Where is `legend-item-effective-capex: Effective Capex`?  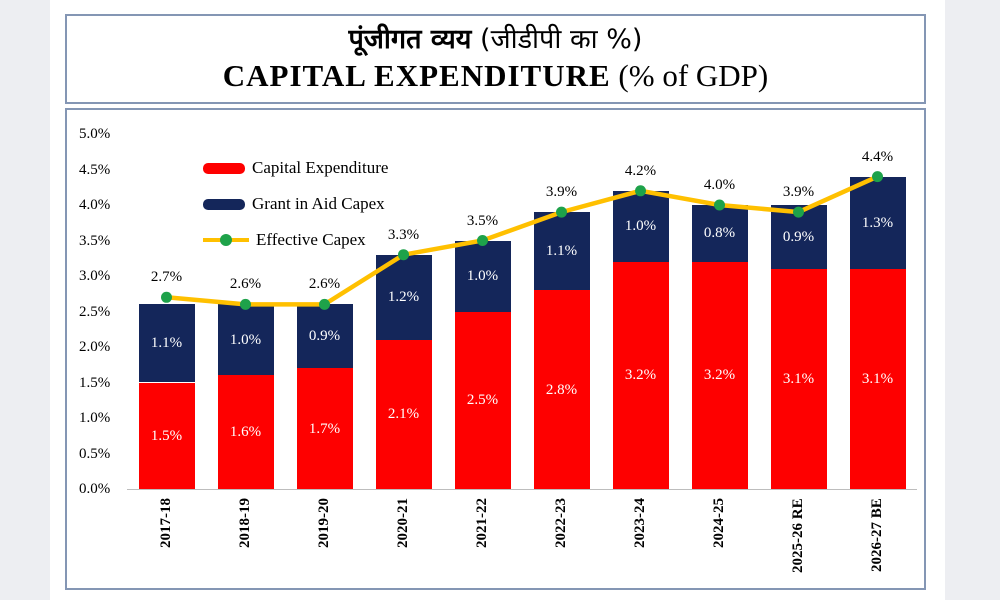 legend-item-effective-capex: Effective Capex is located at coordinates (295, 240).